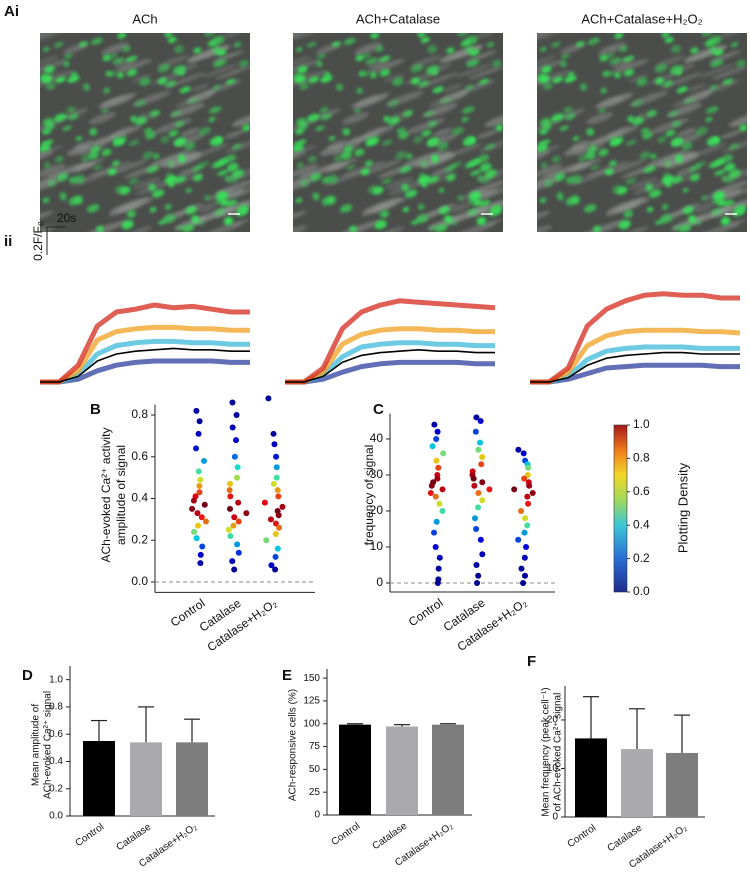 This screenshot has width=750, height=872. Describe the element at coordinates (56, 679) in the screenshot. I see `y-tick-label: 1.0` at that location.